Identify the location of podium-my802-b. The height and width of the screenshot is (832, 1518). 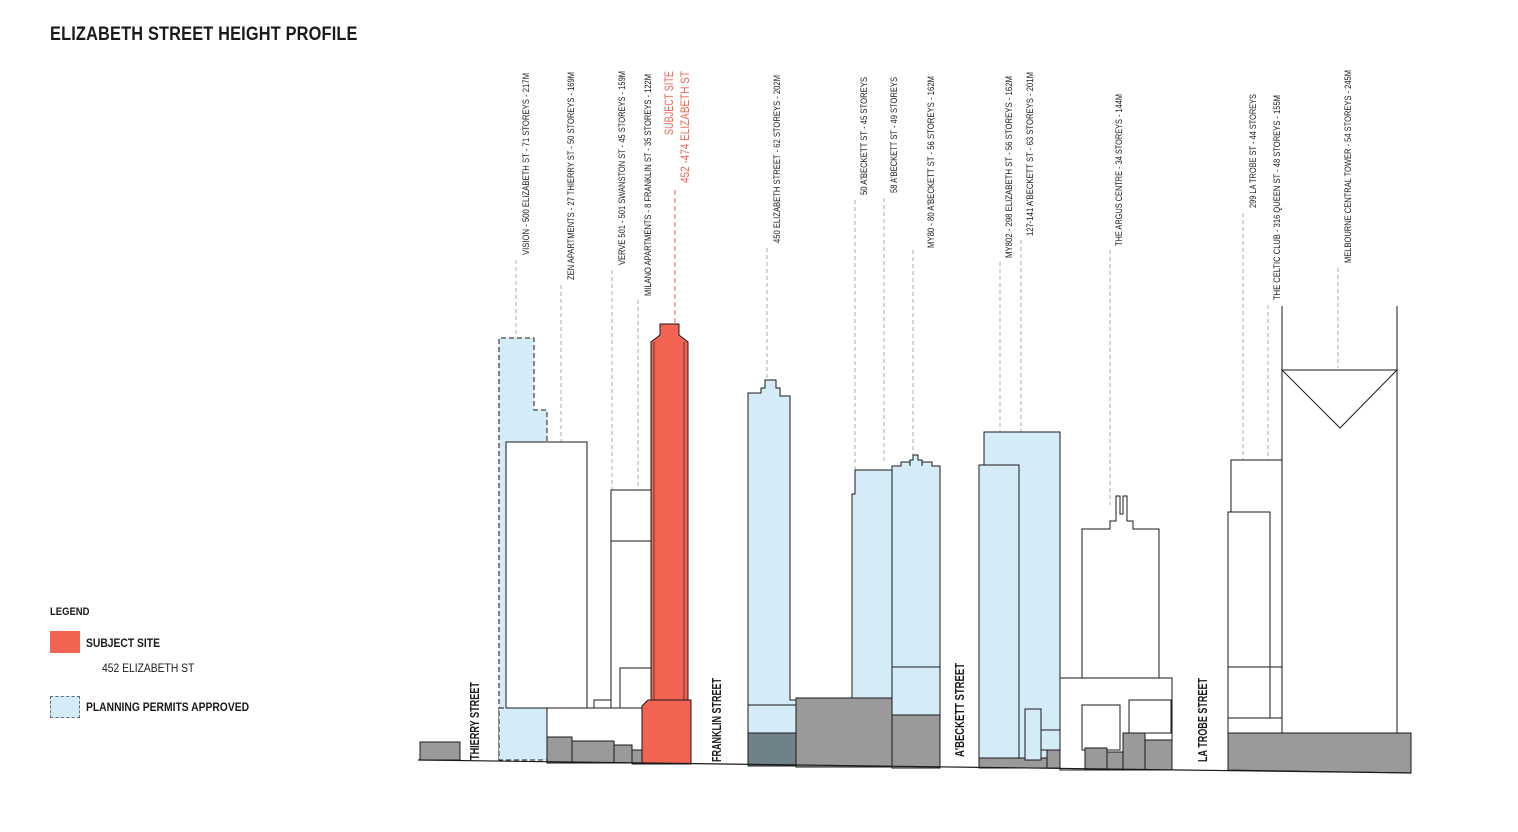
(1051, 740).